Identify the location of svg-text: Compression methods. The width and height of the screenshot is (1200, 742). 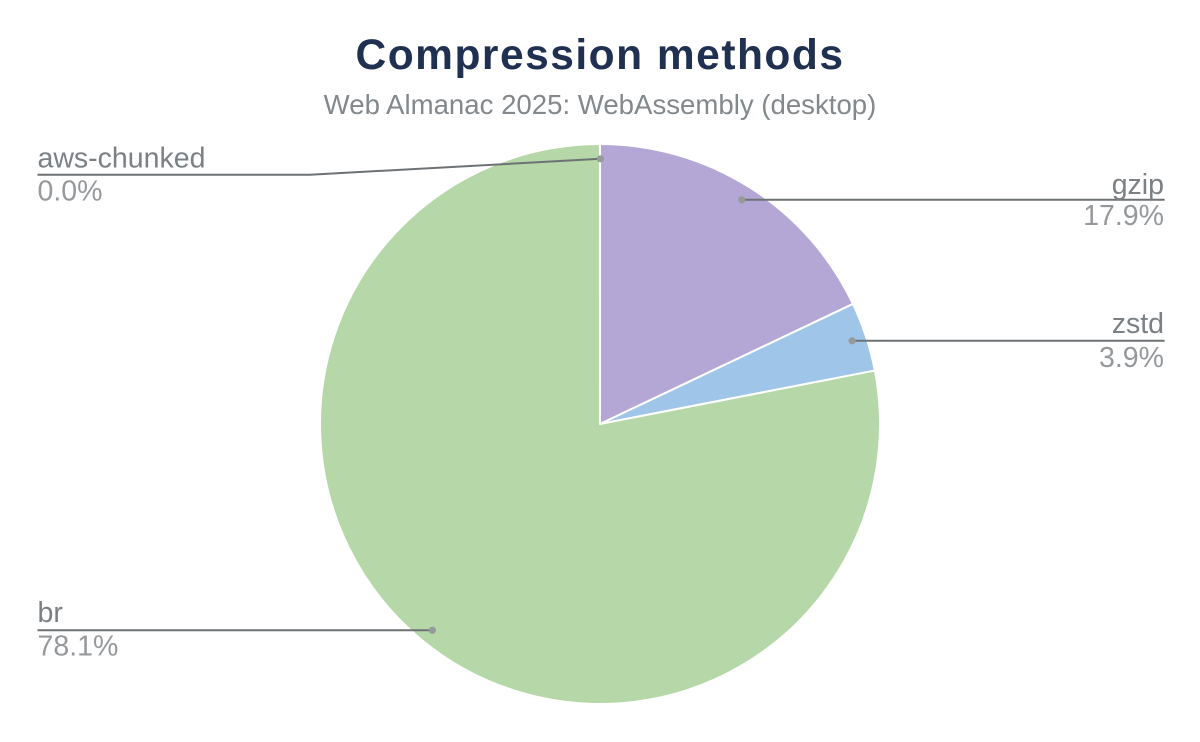
(600, 55).